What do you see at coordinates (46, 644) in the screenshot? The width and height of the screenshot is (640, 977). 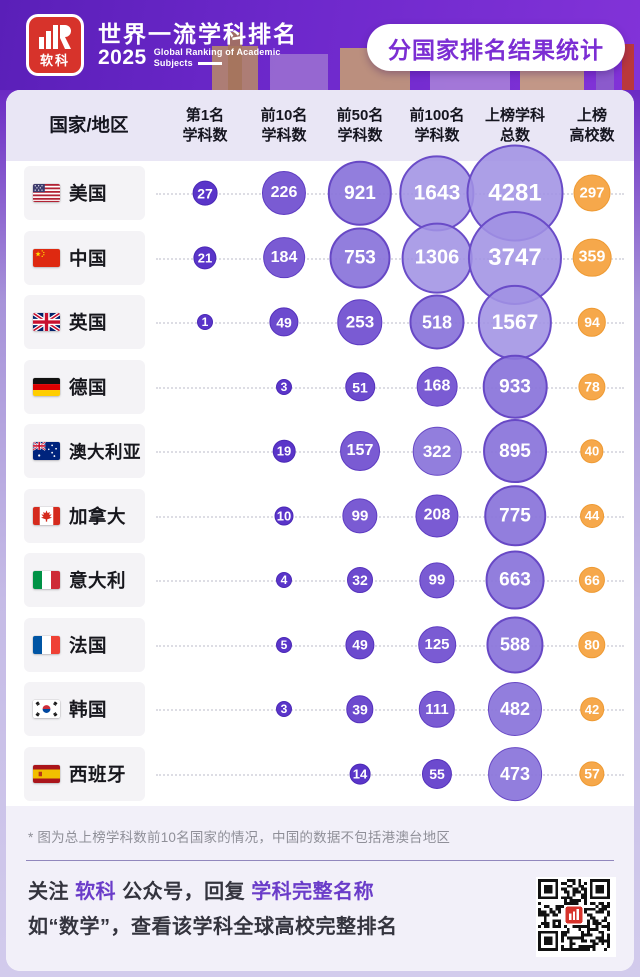 I see `flag-fr-icon` at bounding box center [46, 644].